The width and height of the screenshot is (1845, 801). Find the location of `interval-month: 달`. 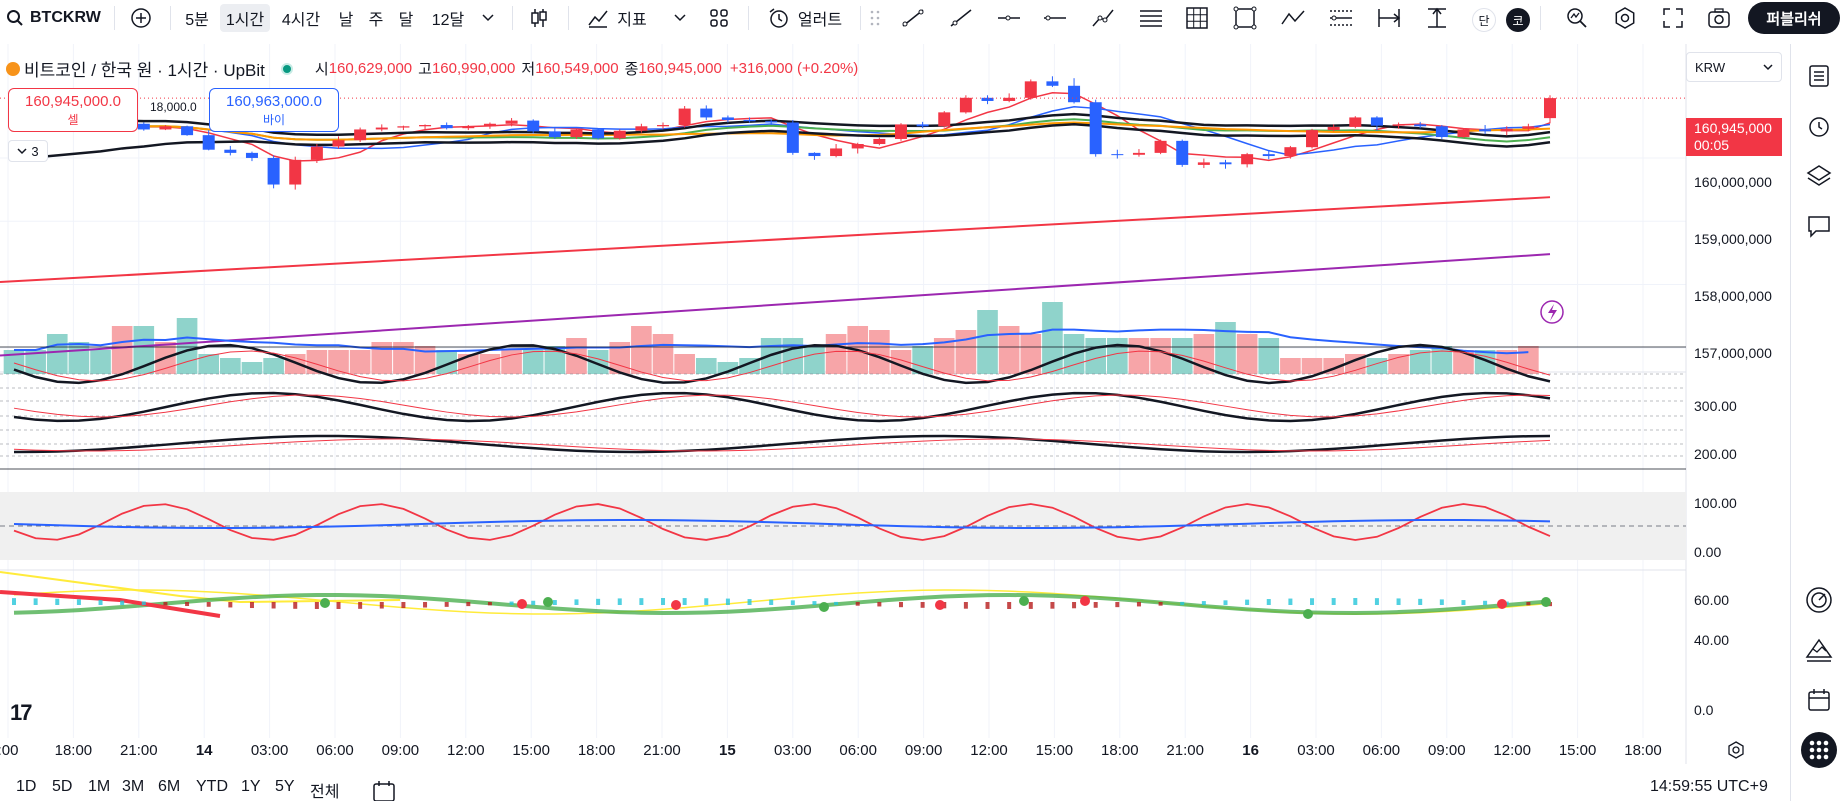

interval-month: 달 is located at coordinates (406, 20).